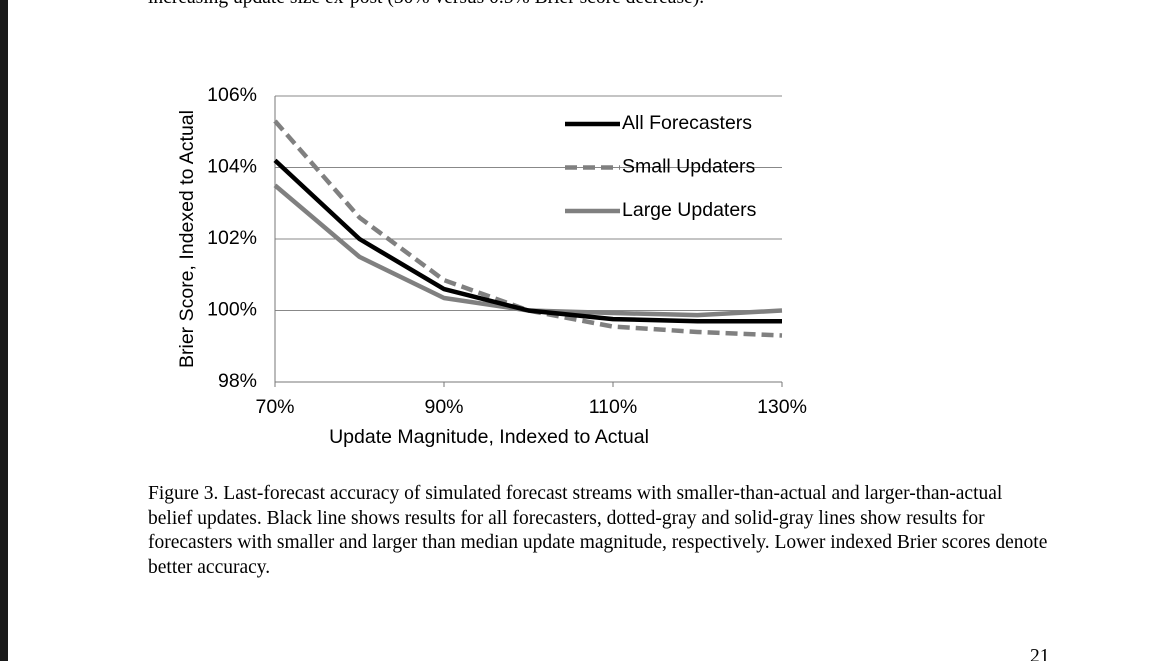 Image resolution: width=1176 pixels, height=661 pixels. Describe the element at coordinates (489, 437) in the screenshot. I see `x-axis-label: Update Magnitude, Indexed to Actual` at that location.